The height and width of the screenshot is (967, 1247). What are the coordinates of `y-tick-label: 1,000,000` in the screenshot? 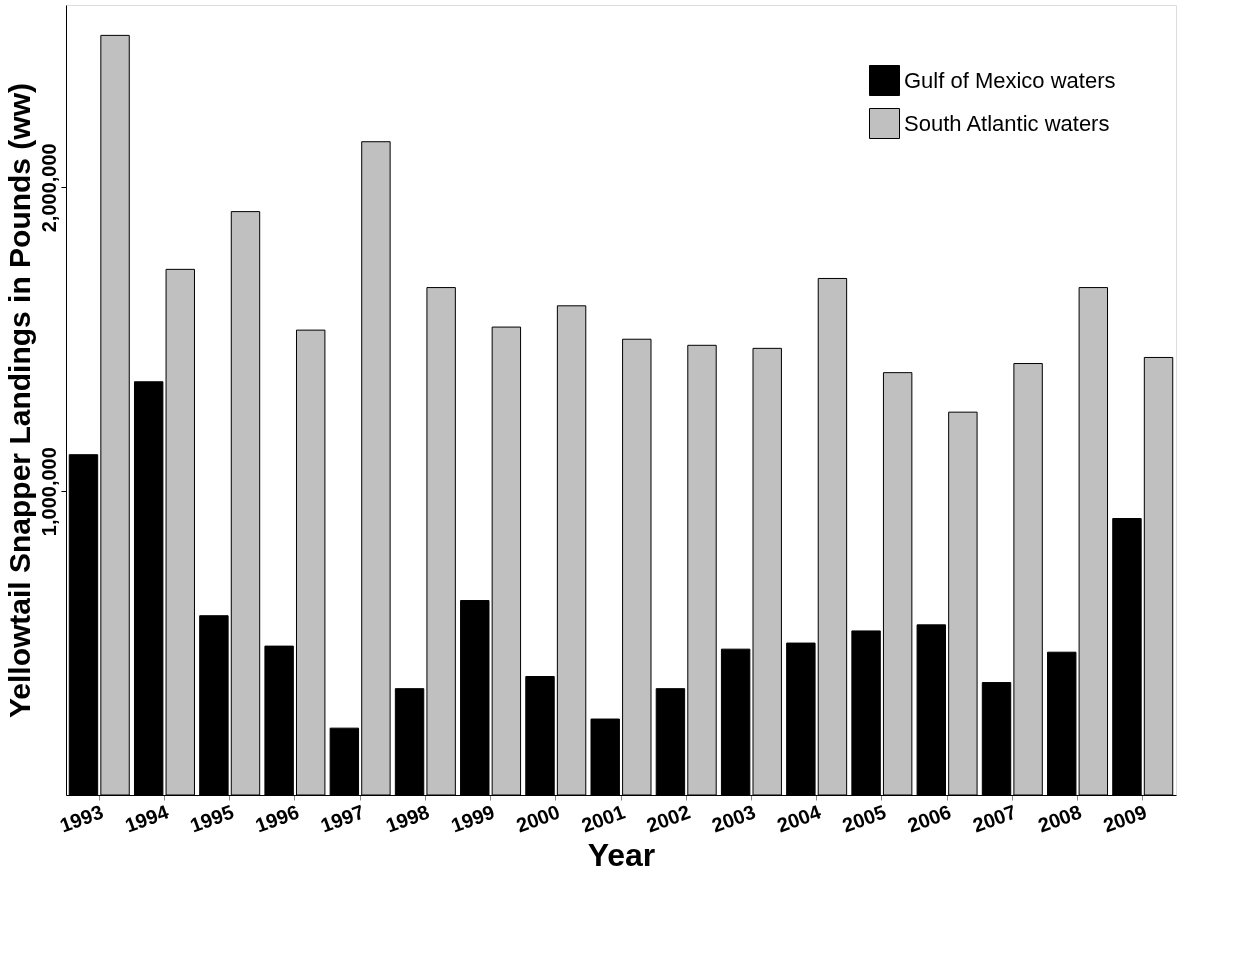 It's located at (48, 492).